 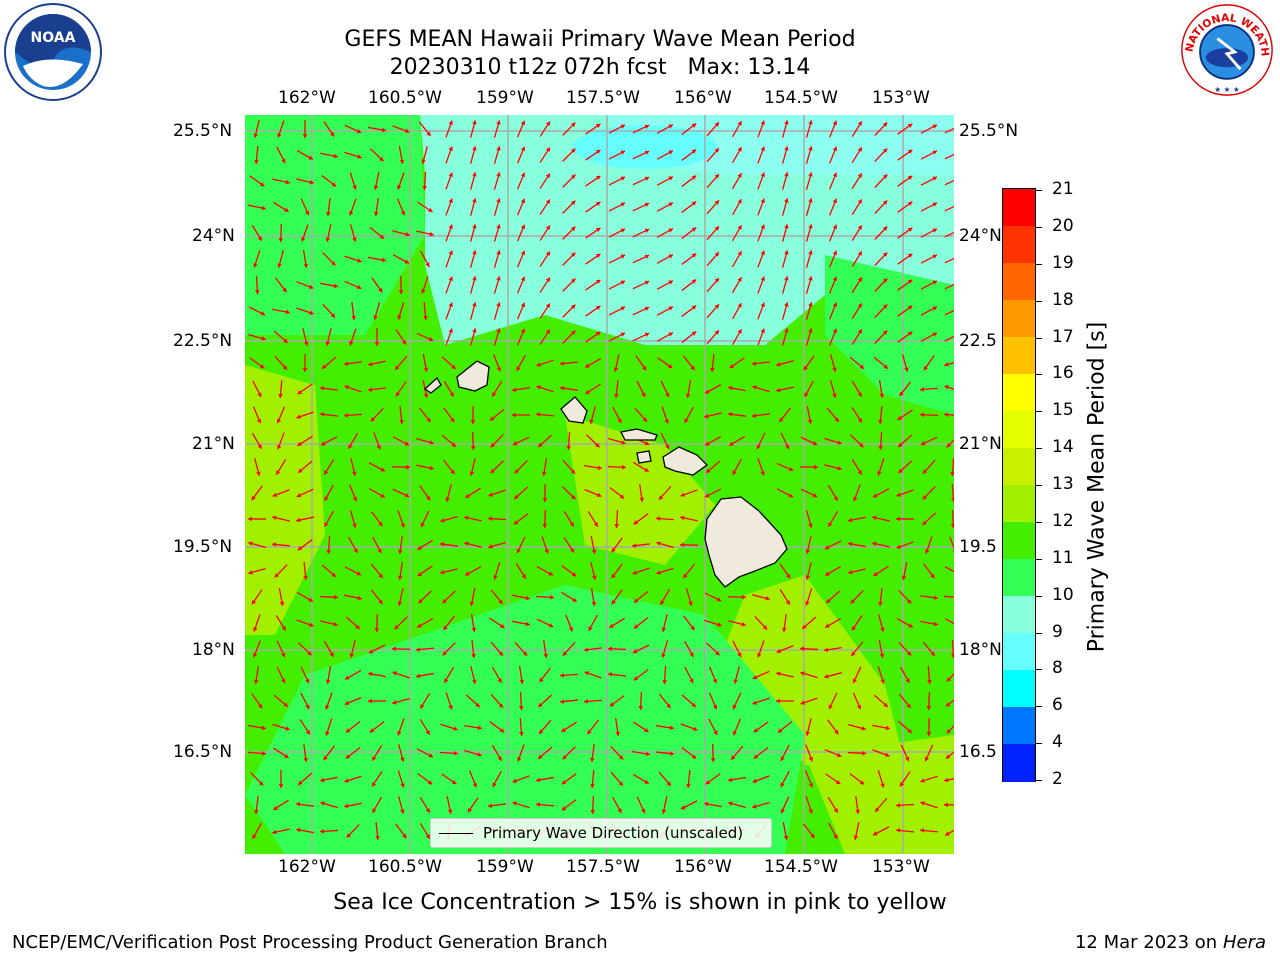 What do you see at coordinates (1019, 208) in the screenshot?
I see `colorbar-swatch` at bounding box center [1019, 208].